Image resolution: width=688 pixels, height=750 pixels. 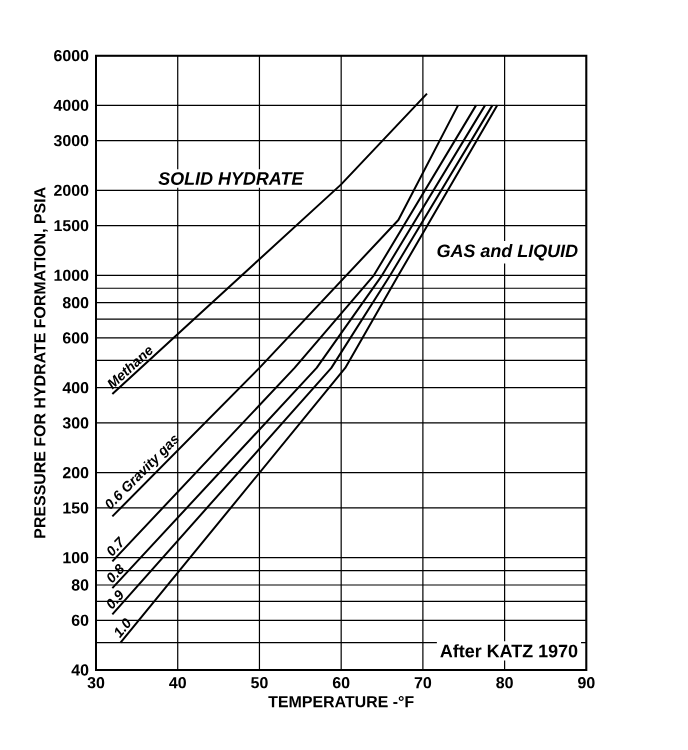 What do you see at coordinates (231, 178) in the screenshot?
I see `annotation: SOLID HYDRATE` at bounding box center [231, 178].